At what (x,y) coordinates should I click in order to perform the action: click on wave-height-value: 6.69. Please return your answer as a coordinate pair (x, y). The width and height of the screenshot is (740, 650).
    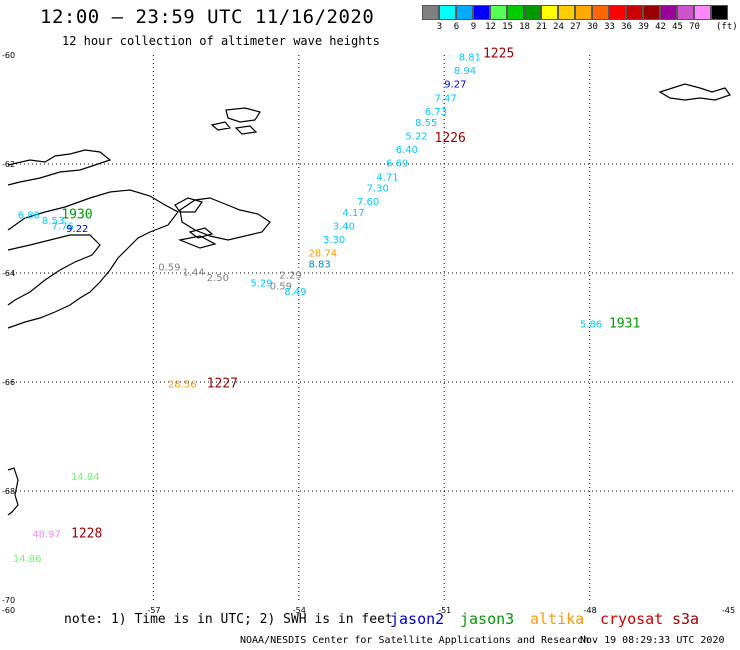
    Looking at the image, I should click on (397, 164).